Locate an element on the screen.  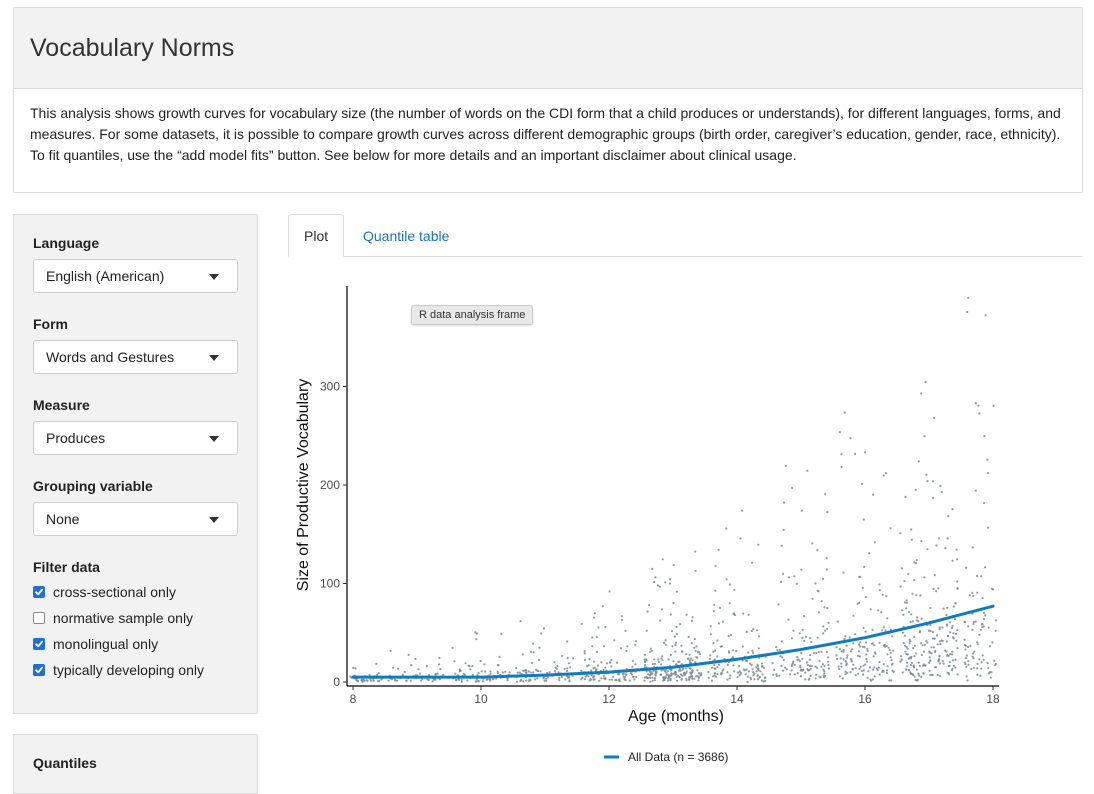
measure-value: Produces is located at coordinates (76, 438).